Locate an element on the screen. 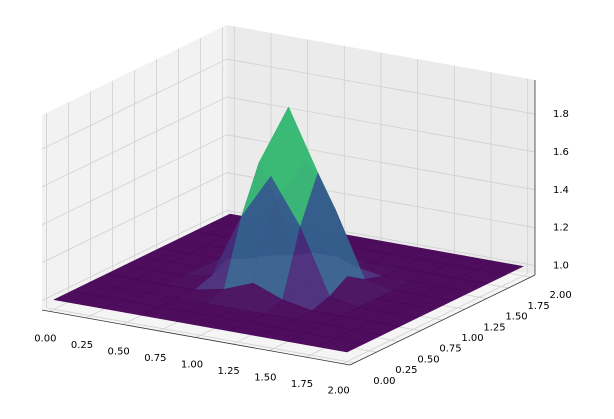 This screenshot has height=419, width=614. y-tick-label: 0.00 is located at coordinates (384, 381).